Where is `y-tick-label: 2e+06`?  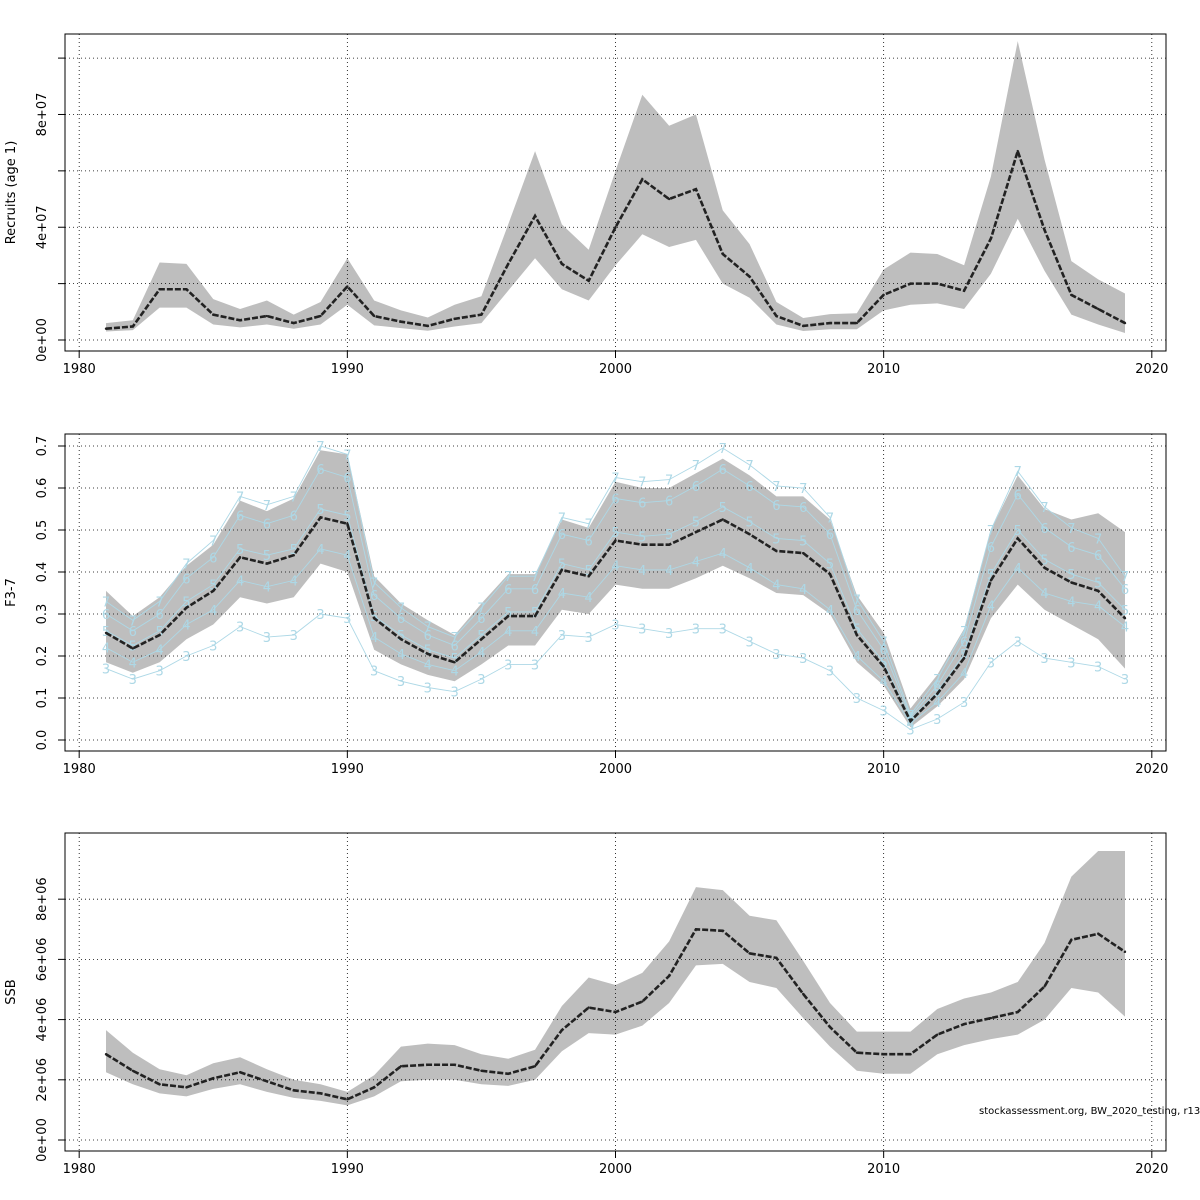 y-tick-label: 2e+06 is located at coordinates (42, 1080).